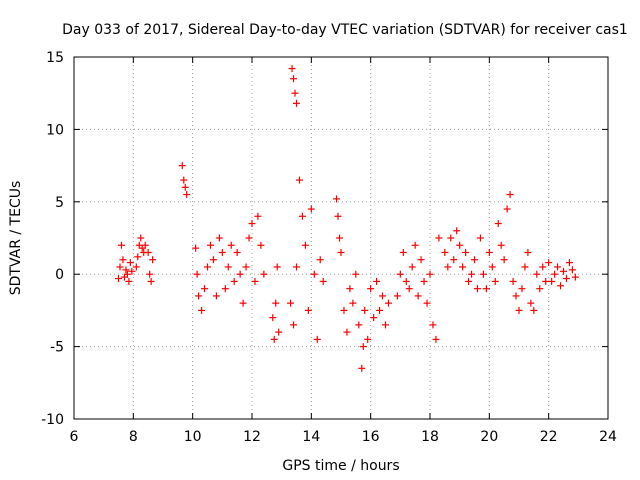 This screenshot has height=480, width=640. What do you see at coordinates (608, 437) in the screenshot?
I see `x-tick-label: 24` at bounding box center [608, 437].